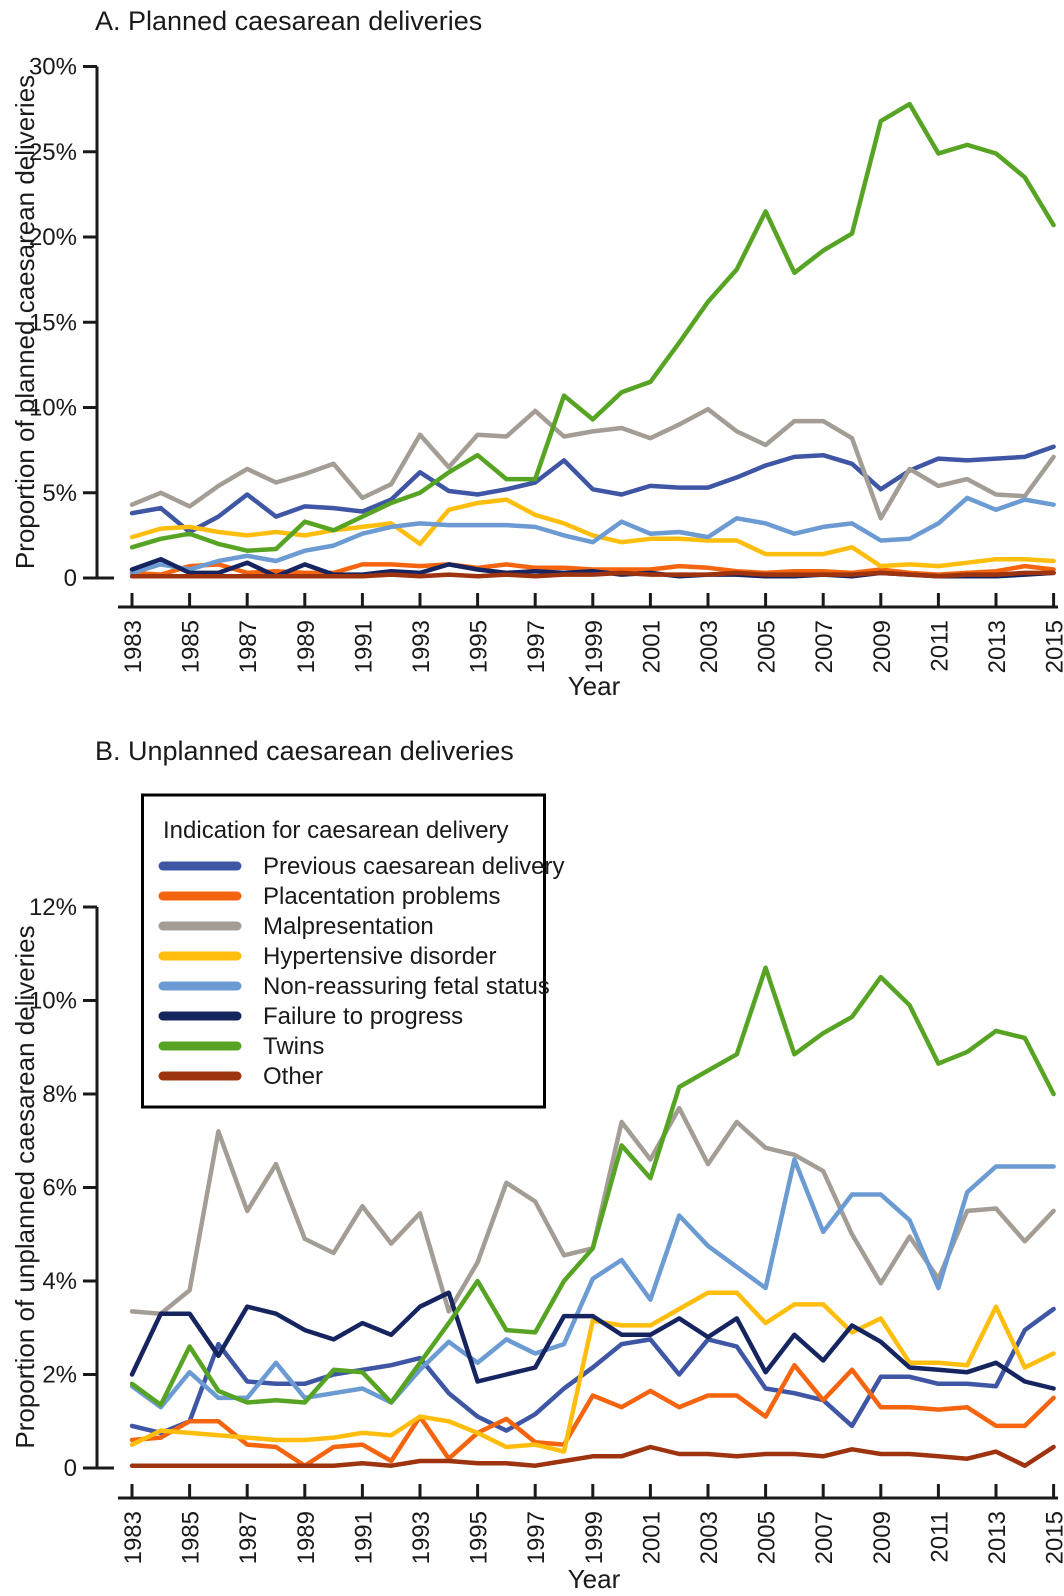 The image size is (1064, 1596). What do you see at coordinates (53, 237) in the screenshot?
I see `y-tick-label: 20%` at bounding box center [53, 237].